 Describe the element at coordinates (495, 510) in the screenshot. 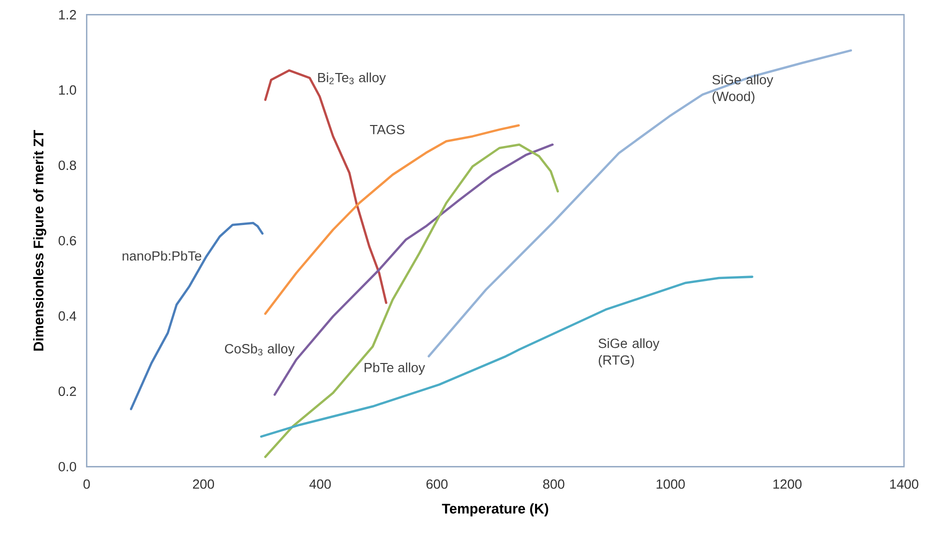

I see `x-axis-title: Temperature (K)` at that location.